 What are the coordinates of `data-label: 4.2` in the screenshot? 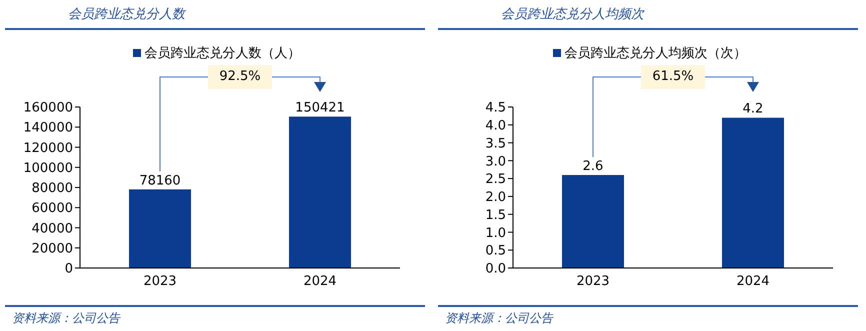 It's located at (753, 109).